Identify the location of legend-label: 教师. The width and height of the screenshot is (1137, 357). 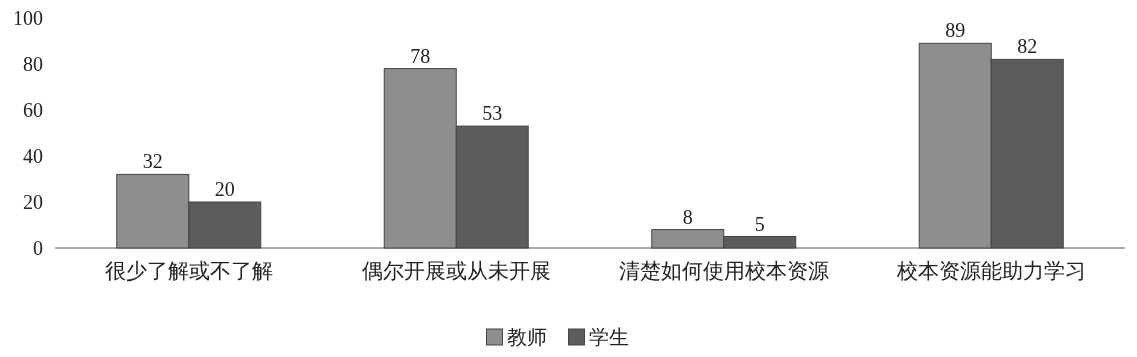
(526, 337).